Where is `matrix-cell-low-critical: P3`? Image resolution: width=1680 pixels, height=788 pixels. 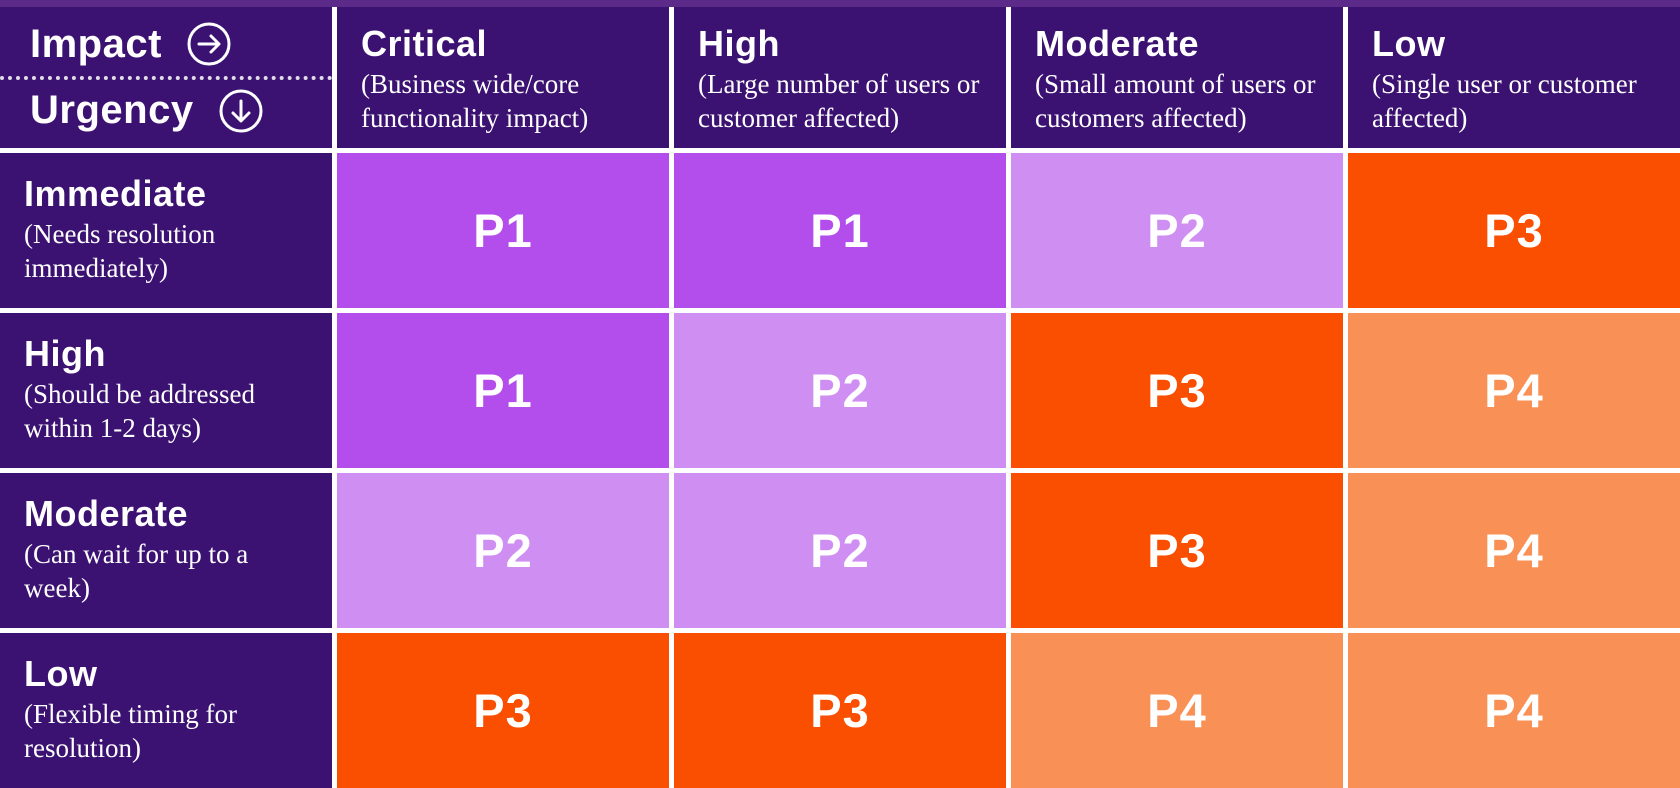 matrix-cell-low-critical: P3 is located at coordinates (503, 710).